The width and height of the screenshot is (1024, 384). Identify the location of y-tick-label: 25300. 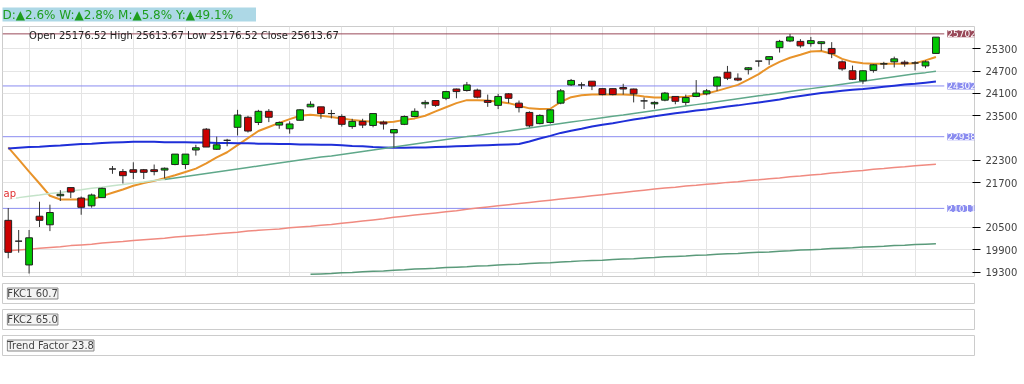
(1001, 49).